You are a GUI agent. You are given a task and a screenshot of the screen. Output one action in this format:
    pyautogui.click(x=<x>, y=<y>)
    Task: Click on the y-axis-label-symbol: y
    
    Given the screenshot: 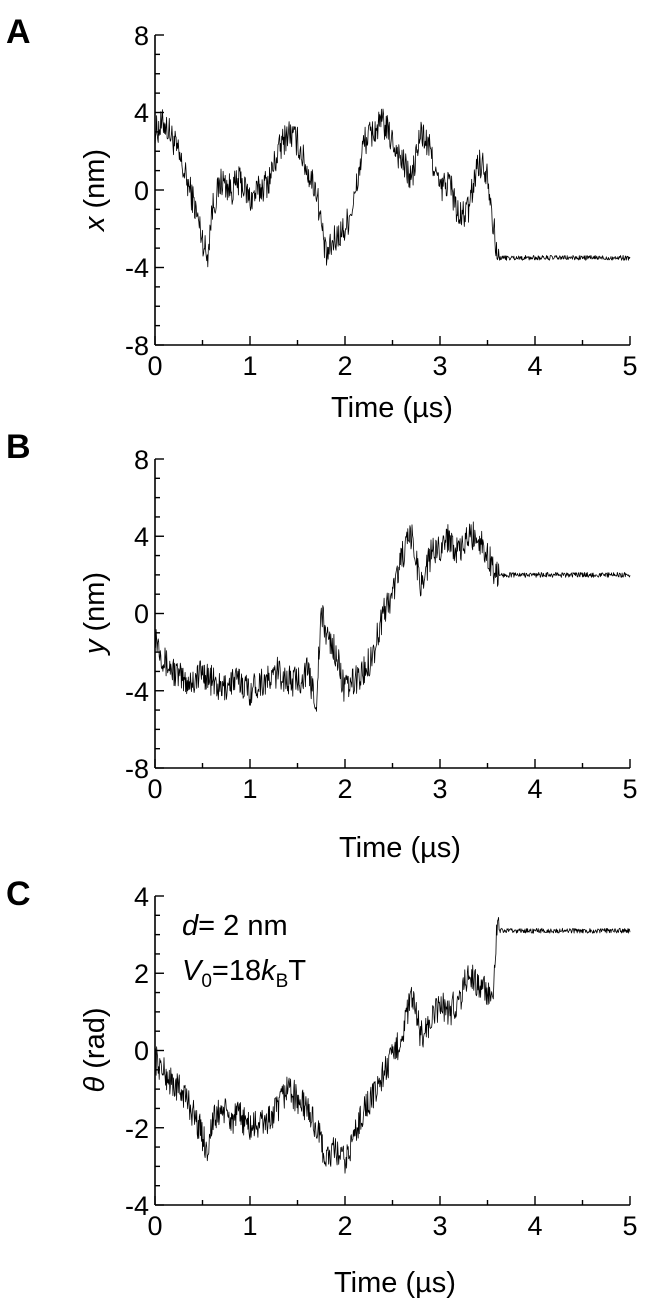 What is the action you would take?
    pyautogui.click(x=95, y=647)
    